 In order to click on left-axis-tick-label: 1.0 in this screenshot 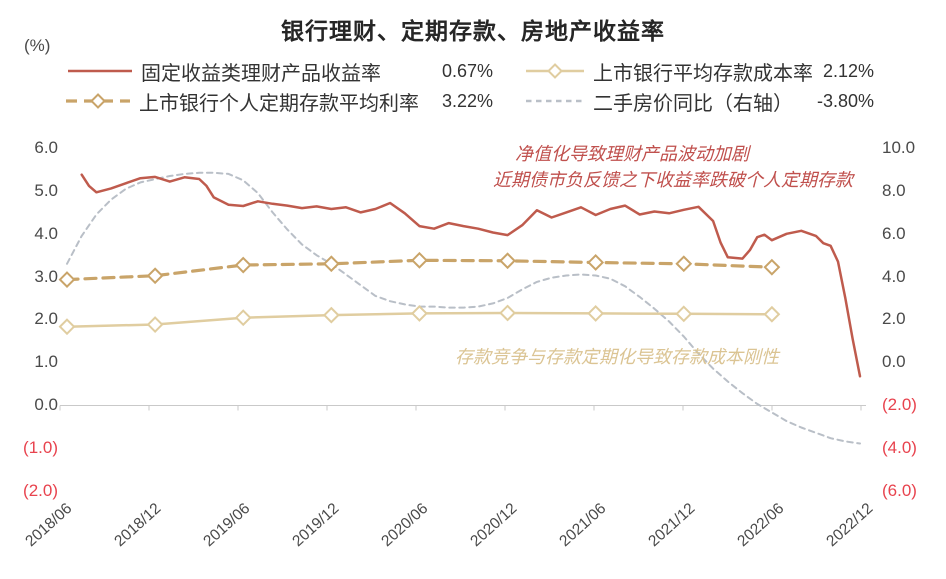, I will do `click(46, 362)`.